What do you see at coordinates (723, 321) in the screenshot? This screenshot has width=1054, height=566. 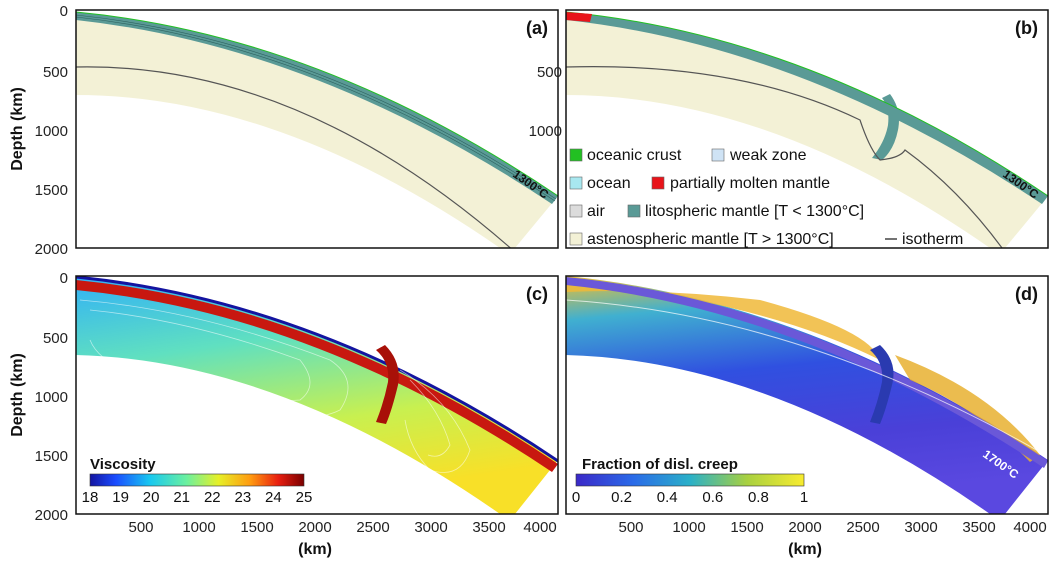 I see `creep-hot-zone` at bounding box center [723, 321].